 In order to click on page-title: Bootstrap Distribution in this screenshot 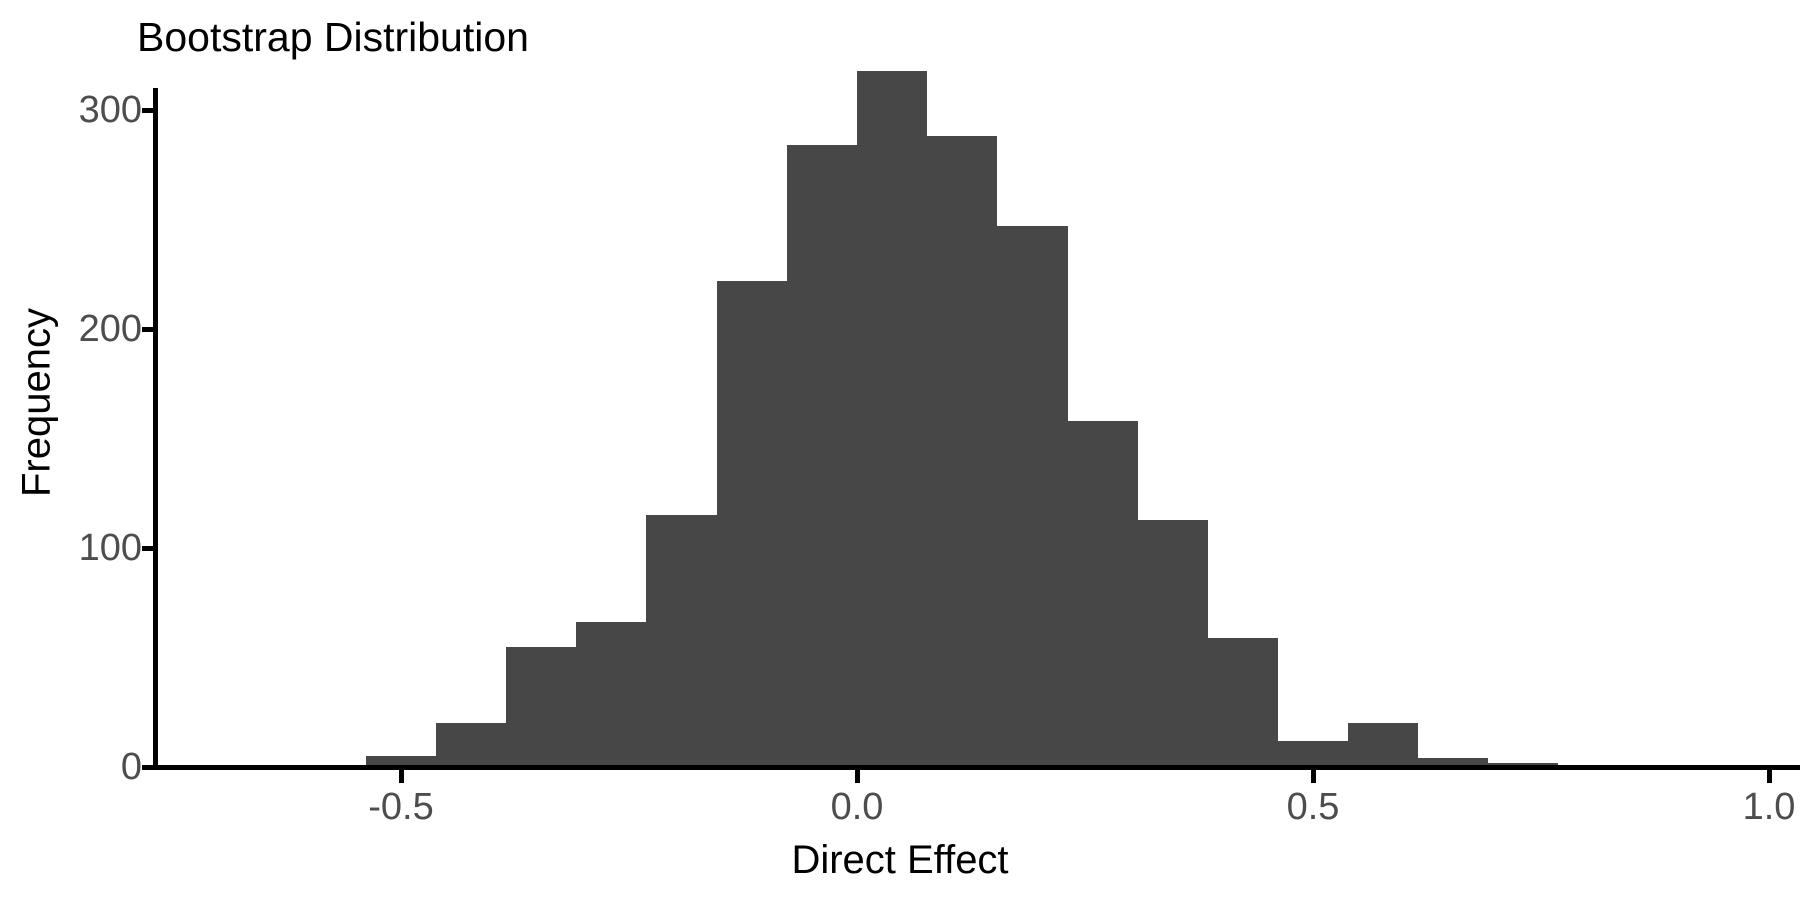, I will do `click(333, 37)`.